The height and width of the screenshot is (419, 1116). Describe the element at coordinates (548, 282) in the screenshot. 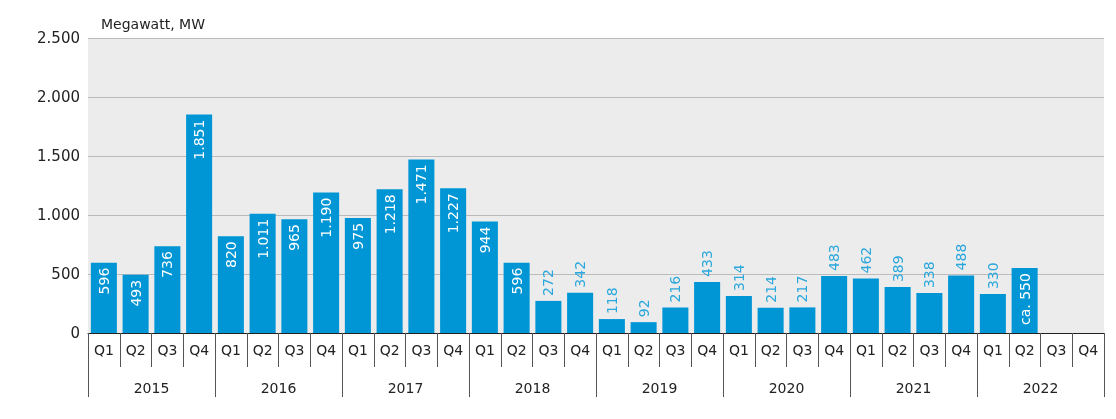

I see `data-label: 272` at that location.